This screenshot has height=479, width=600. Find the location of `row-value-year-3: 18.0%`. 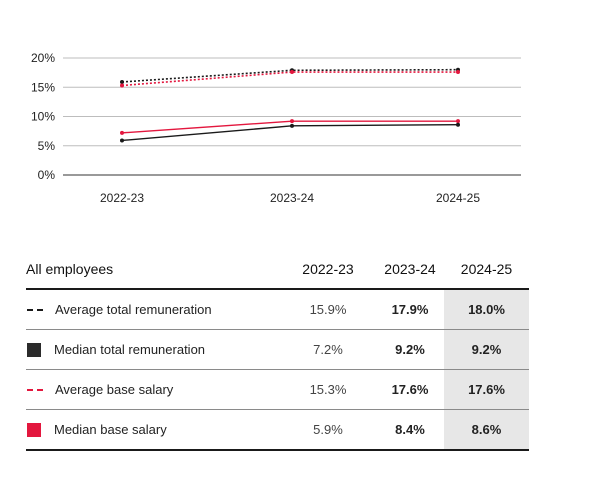

row-value-year-3: 18.0% is located at coordinates (486, 309).